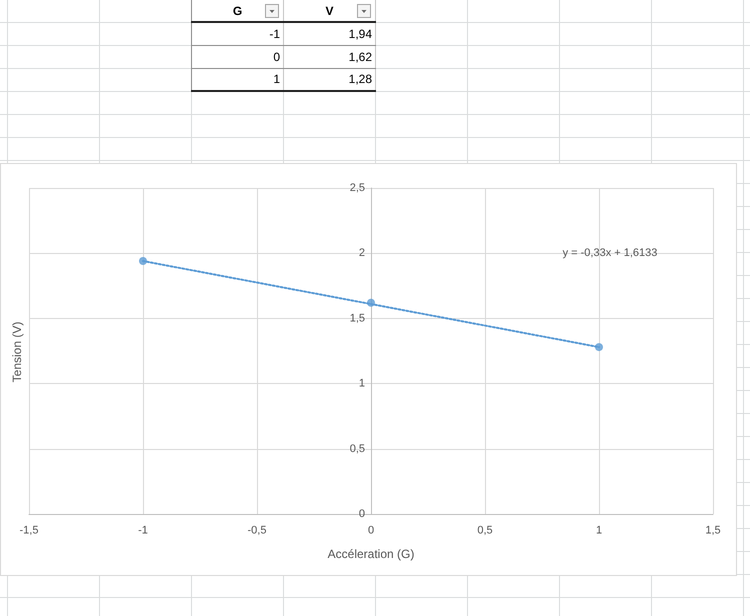 The image size is (750, 616). Describe the element at coordinates (357, 188) in the screenshot. I see `y-tick-label: 2,5` at that location.